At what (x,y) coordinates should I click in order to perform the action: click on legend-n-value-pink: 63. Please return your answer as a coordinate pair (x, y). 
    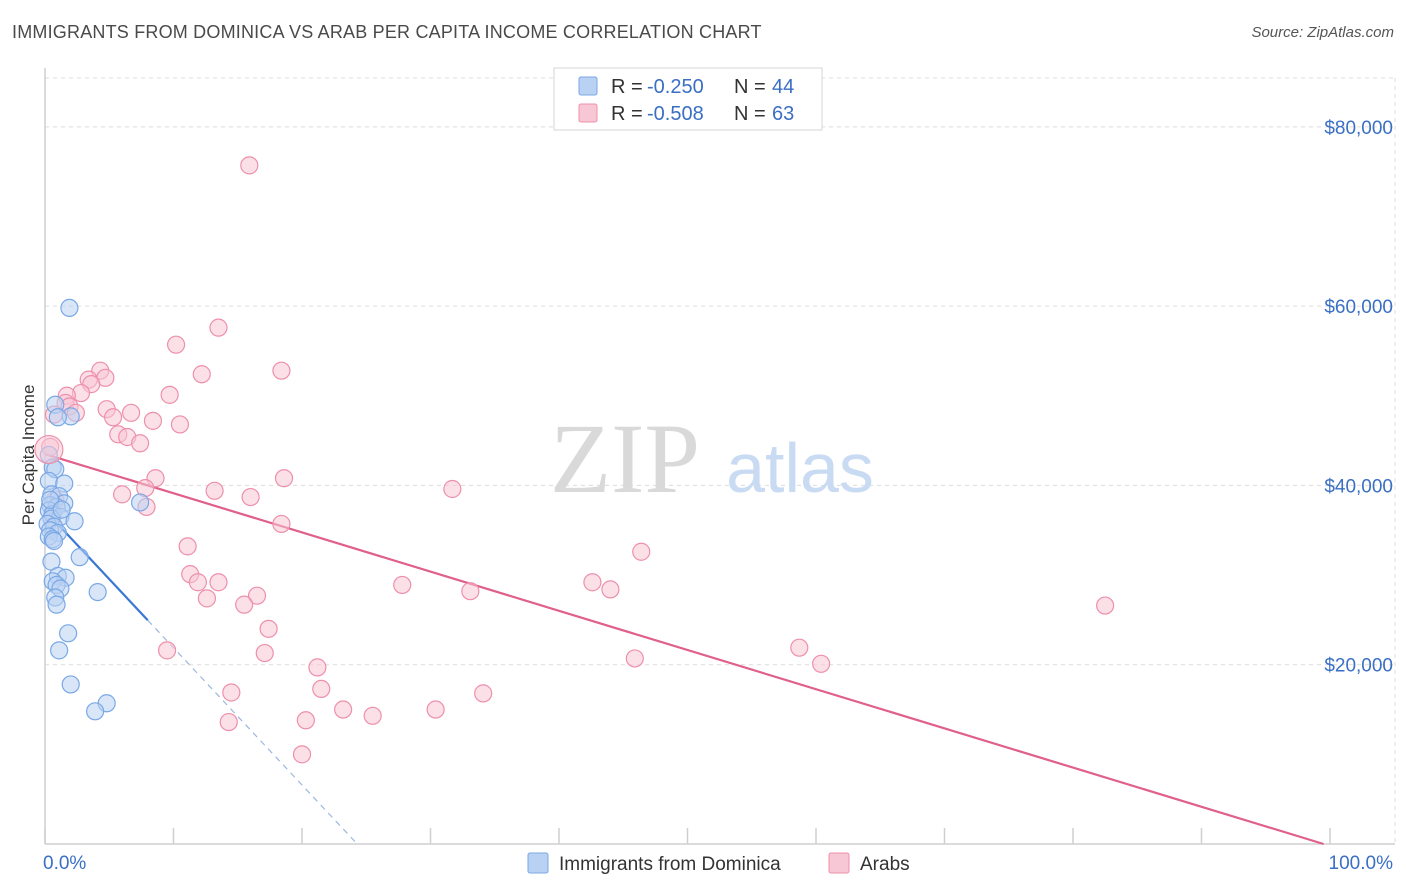
    Looking at the image, I should click on (783, 114).